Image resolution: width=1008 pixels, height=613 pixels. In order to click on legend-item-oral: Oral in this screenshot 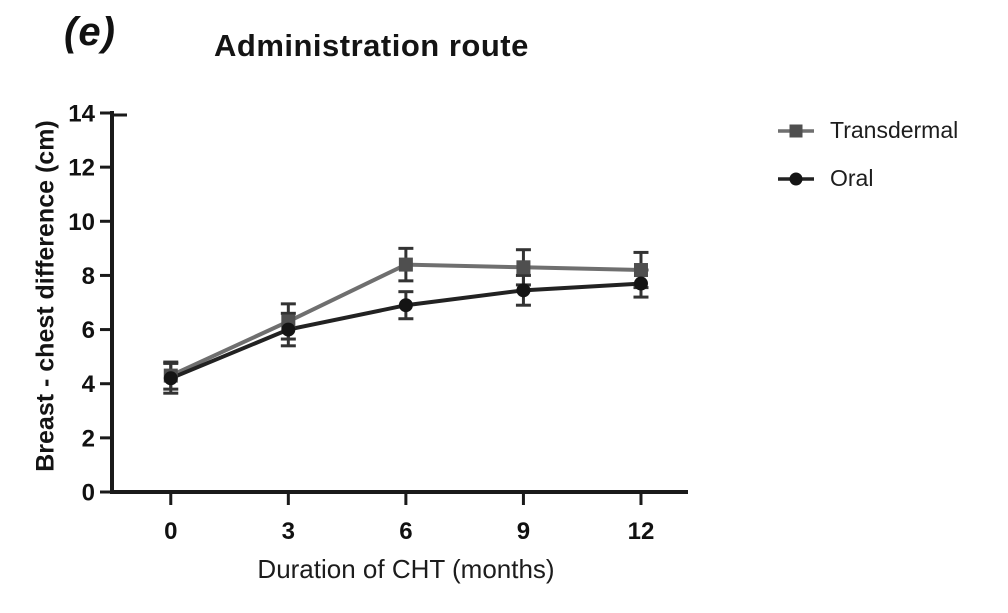, I will do `click(868, 178)`.